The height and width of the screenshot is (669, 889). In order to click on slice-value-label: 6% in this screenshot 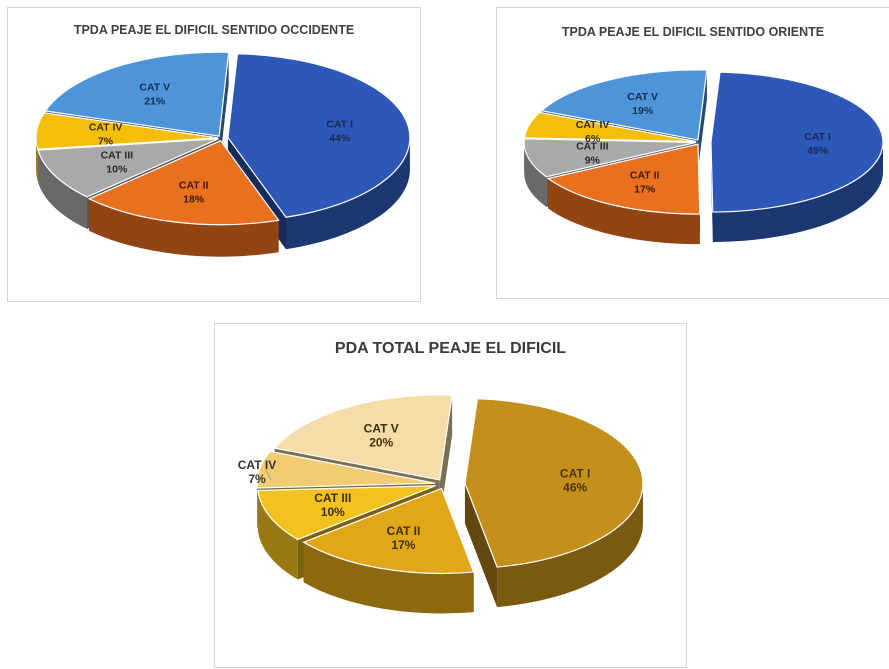, I will do `click(593, 139)`.